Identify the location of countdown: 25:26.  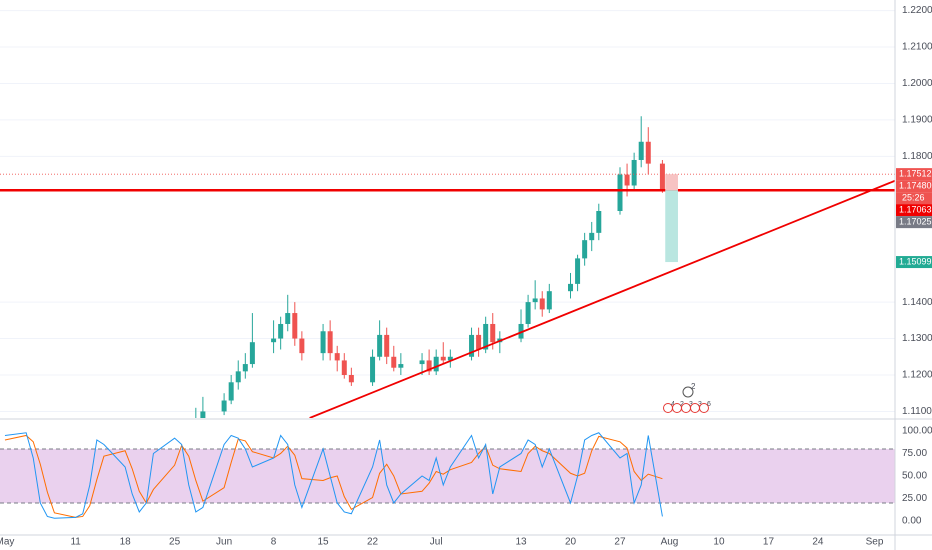
(913, 197).